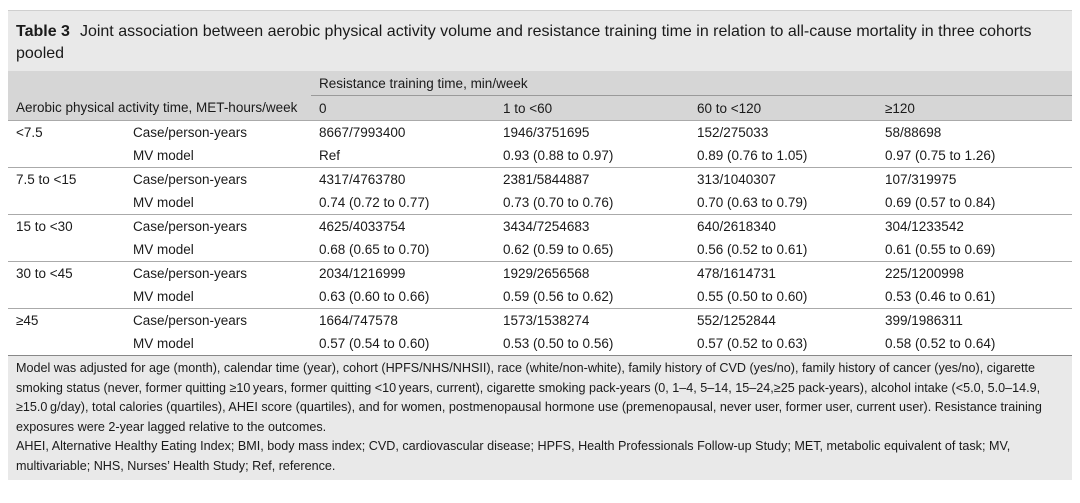  I want to click on table-cell: 0.69 (0.57 to 0.84), so click(940, 202).